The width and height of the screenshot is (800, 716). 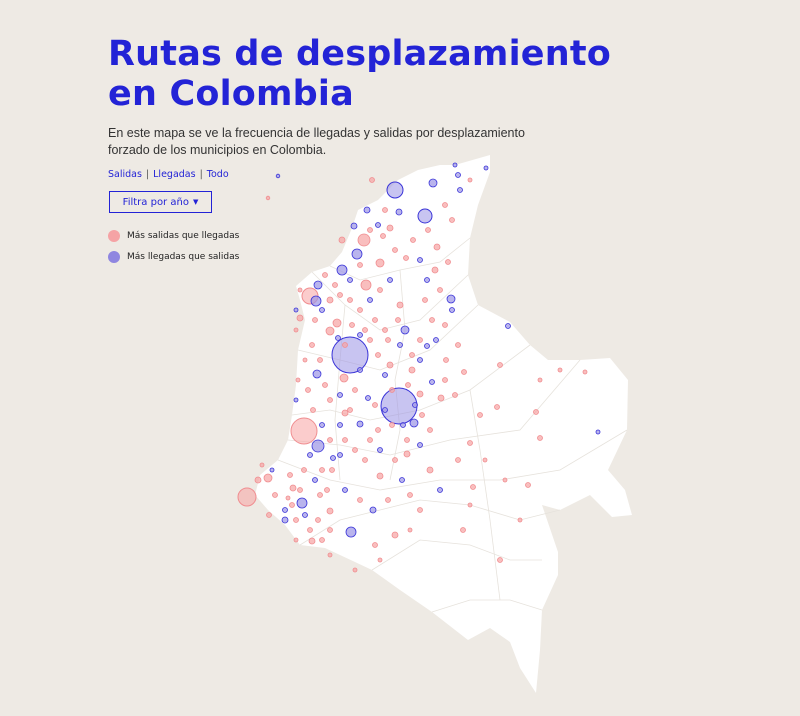 I want to click on year-filter-button: Filtra por año ▼, so click(x=160, y=202).